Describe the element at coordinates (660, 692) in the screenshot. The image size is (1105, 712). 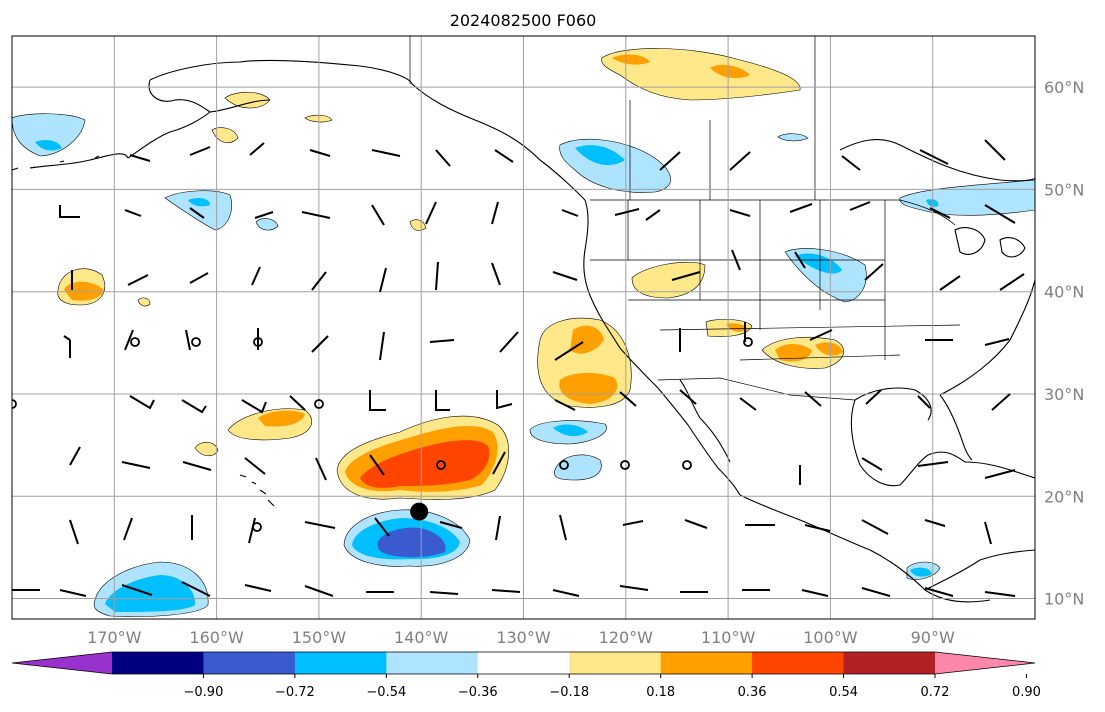
I see `colorbar-tick-label: 0.18` at that location.